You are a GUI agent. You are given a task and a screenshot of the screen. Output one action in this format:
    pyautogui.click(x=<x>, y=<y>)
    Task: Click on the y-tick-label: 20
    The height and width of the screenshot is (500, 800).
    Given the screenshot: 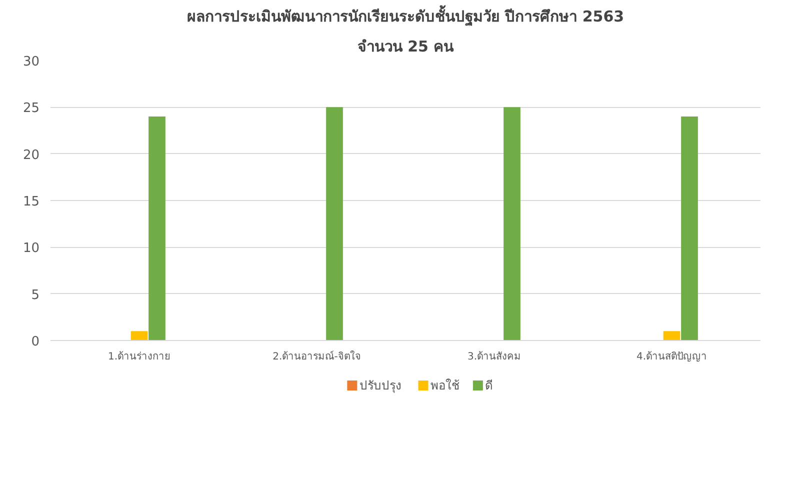 What is the action you would take?
    pyautogui.click(x=31, y=155)
    